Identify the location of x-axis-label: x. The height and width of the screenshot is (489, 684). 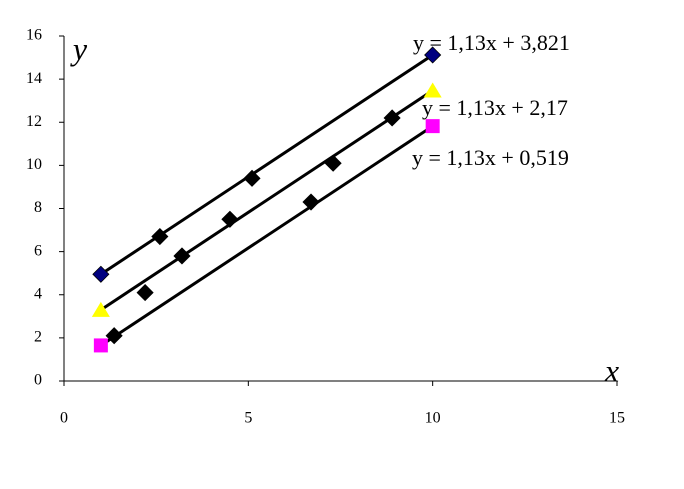
(611, 370).